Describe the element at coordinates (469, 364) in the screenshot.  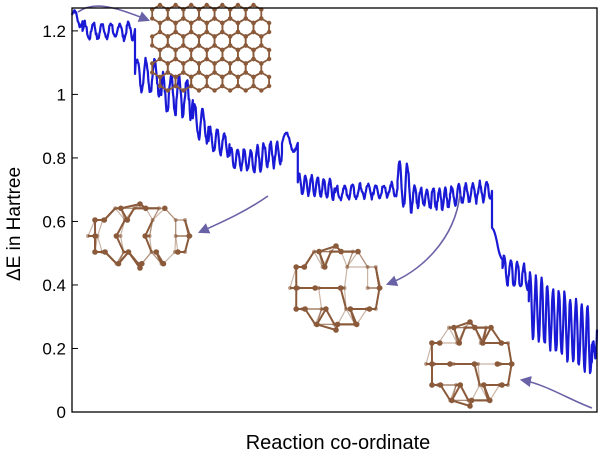
I see `fullerene-c60-structure` at that location.